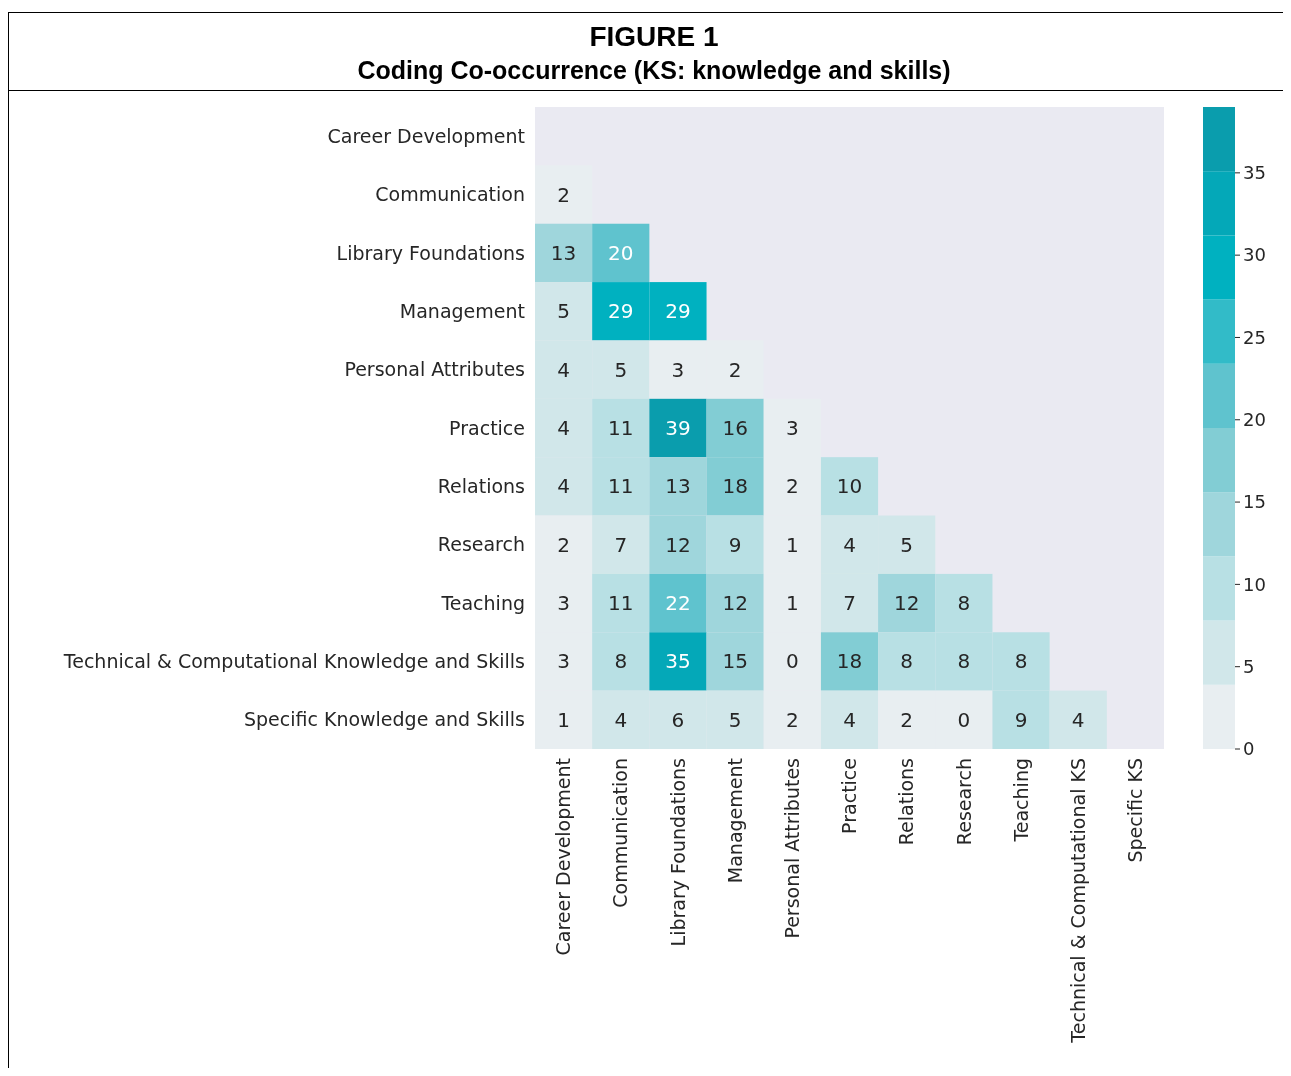  Describe the element at coordinates (1254, 502) in the screenshot. I see `color-bar-label: 15` at that location.